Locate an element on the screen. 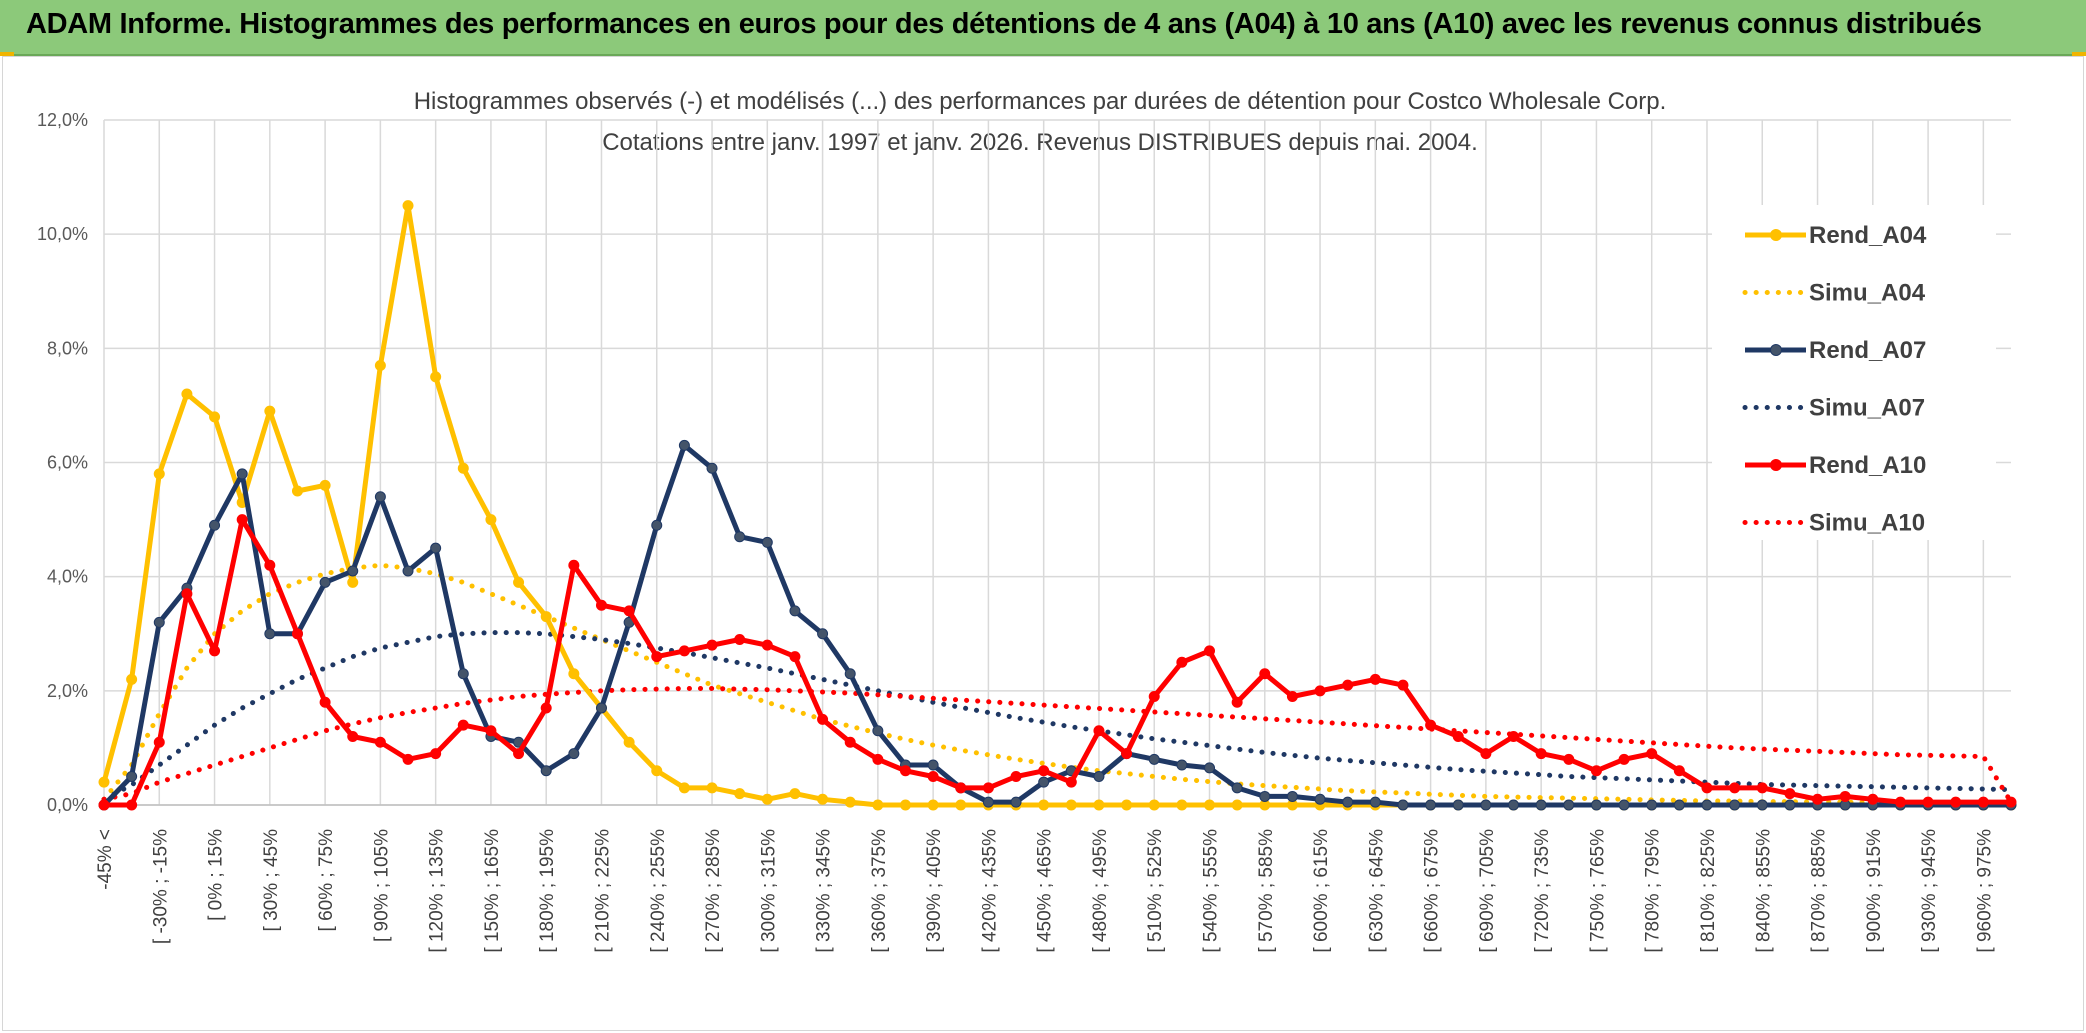  x-tick-label: [ 300% ; 315% is located at coordinates (768, 891).